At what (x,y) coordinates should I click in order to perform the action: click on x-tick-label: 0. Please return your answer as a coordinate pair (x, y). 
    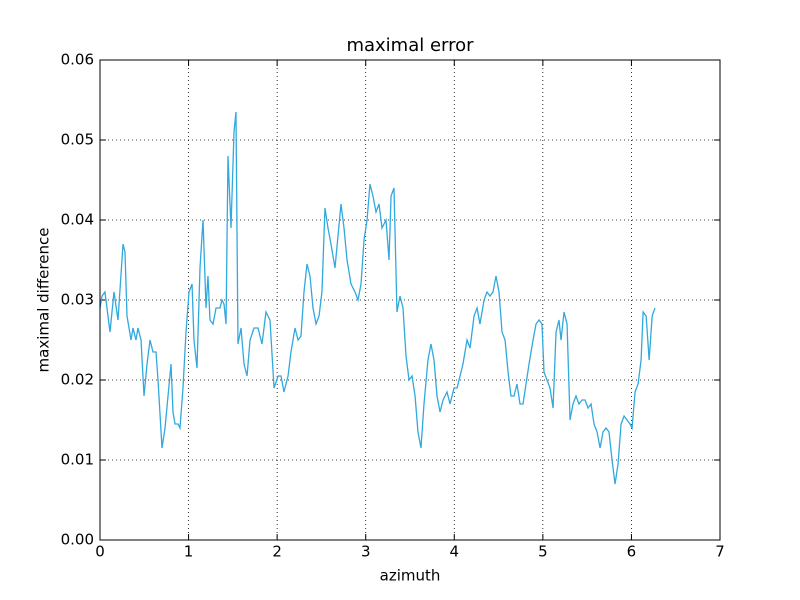
    Looking at the image, I should click on (100, 552).